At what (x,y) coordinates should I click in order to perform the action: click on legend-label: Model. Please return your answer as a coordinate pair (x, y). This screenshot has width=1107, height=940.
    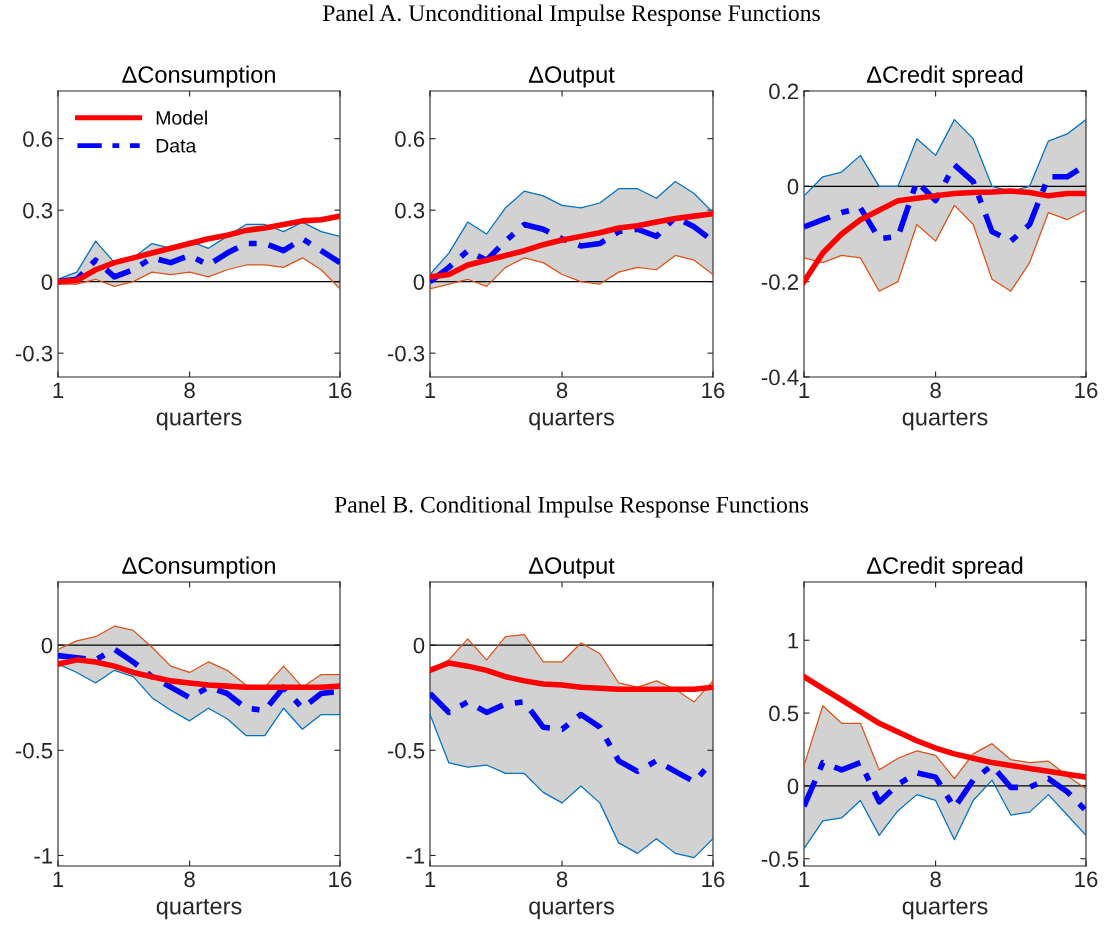
    Looking at the image, I should click on (181, 117).